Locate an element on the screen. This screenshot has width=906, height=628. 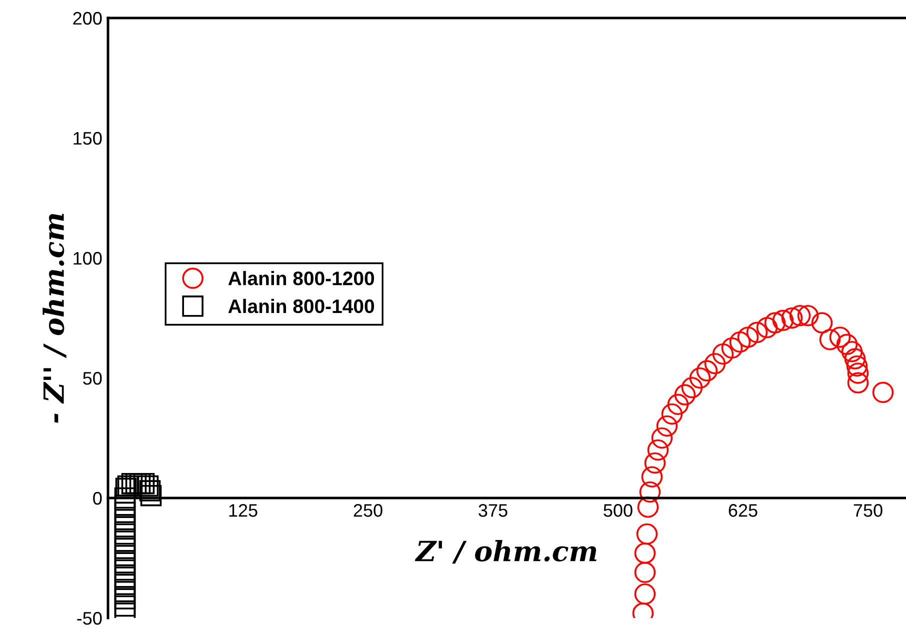
y-tick-label: 0 is located at coordinates (97, 498).